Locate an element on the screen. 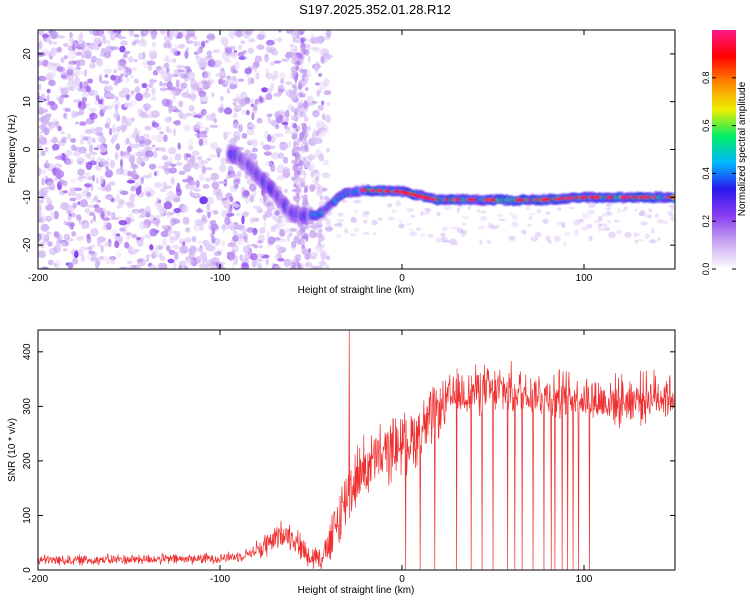  colorbar-ticks: 0.0 0.2 0.4 0.6 0.8 is located at coordinates (718, 173).